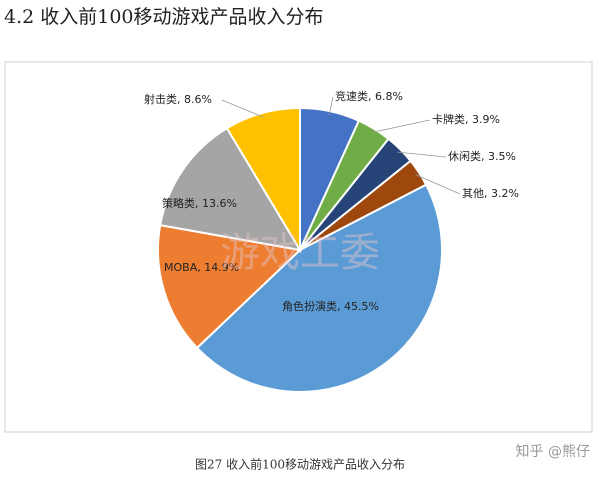 The width and height of the screenshot is (600, 482). Describe the element at coordinates (178, 99) in the screenshot. I see `data-label: 射击类, 8.6%` at that location.